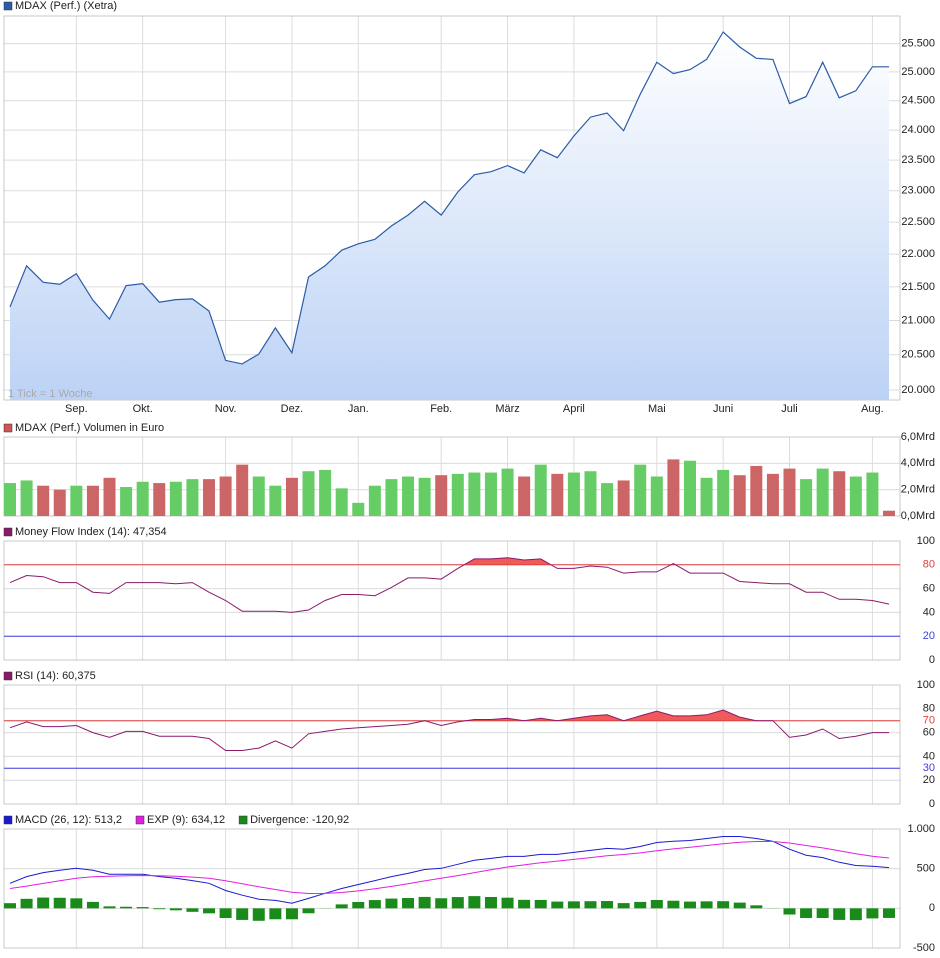 This screenshot has width=940, height=958. What do you see at coordinates (143, 409) in the screenshot?
I see `x-tick-label: Okt.` at bounding box center [143, 409].